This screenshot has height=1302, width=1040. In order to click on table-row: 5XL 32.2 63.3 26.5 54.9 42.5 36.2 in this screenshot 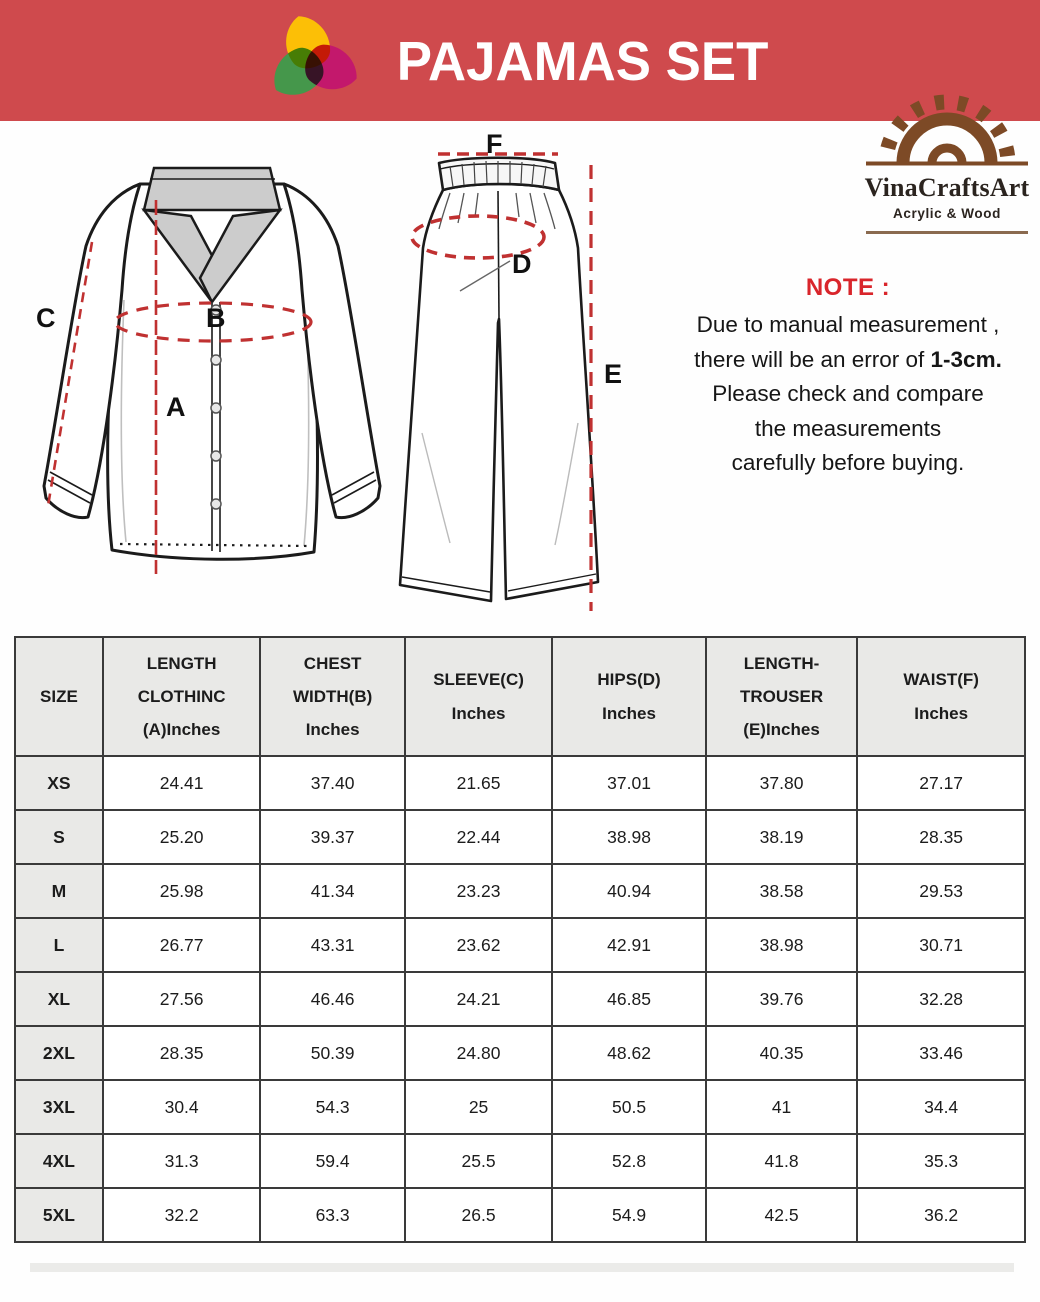, I will do `click(520, 1215)`.